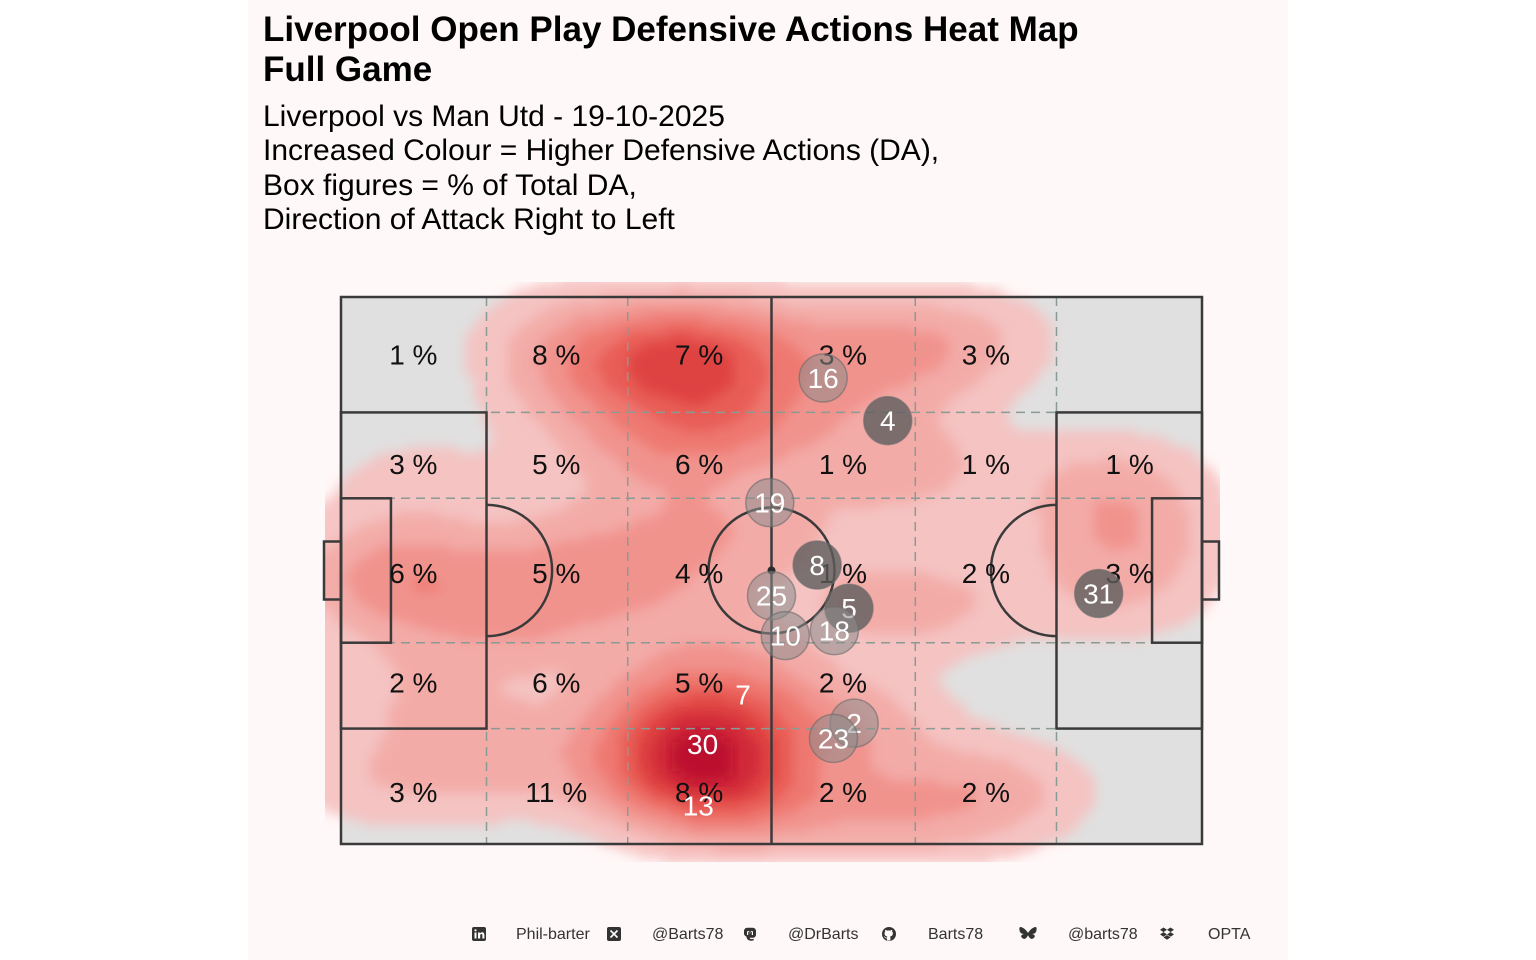 The width and height of the screenshot is (1536, 960). What do you see at coordinates (1229, 934) in the screenshot?
I see `footer-source-text: OPTA` at bounding box center [1229, 934].